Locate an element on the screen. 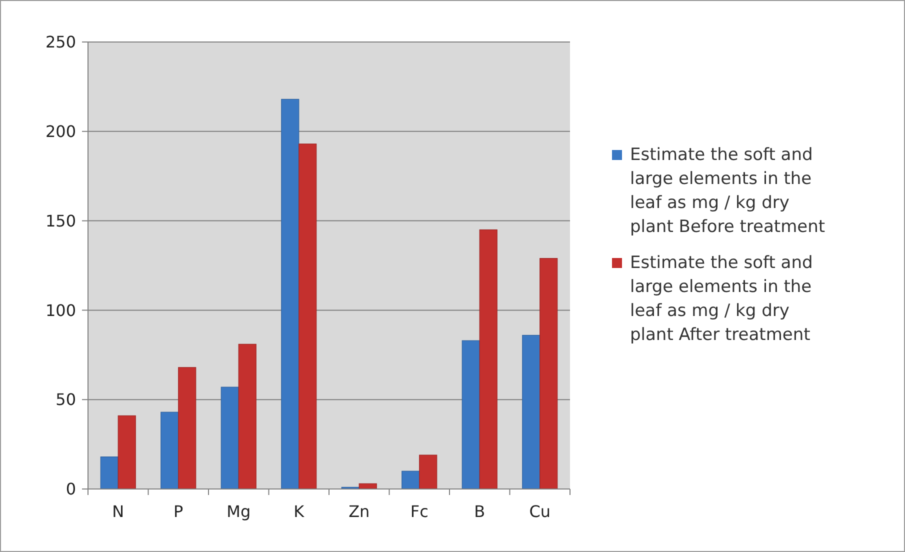  legend-label: Estimate the soft and large elements in the leaf as mg / kg dry plant Before treatment is located at coordinates (728, 191).